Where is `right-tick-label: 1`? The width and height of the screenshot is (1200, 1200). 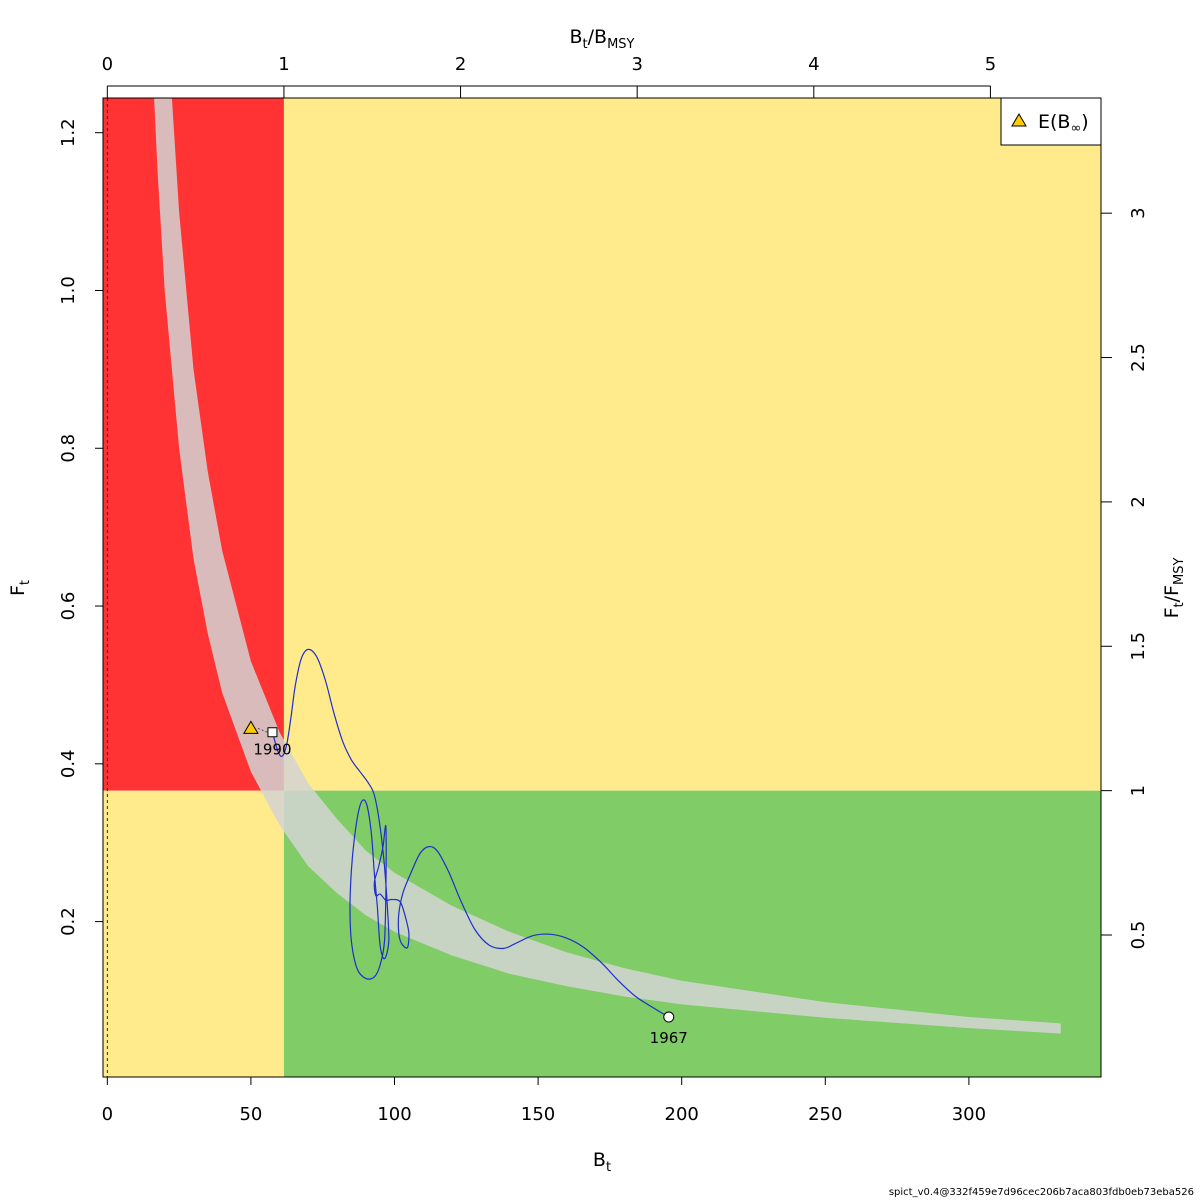 right-tick-label: 1 is located at coordinates (1138, 790).